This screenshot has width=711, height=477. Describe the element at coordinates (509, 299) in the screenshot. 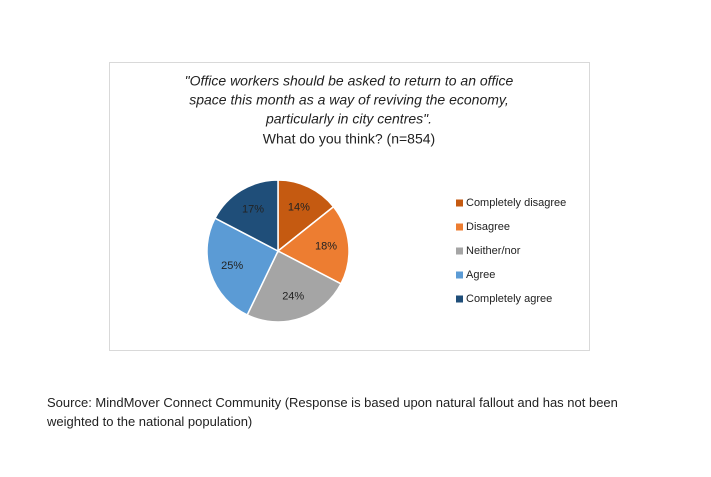

I see `legend-label: Completely agree` at that location.